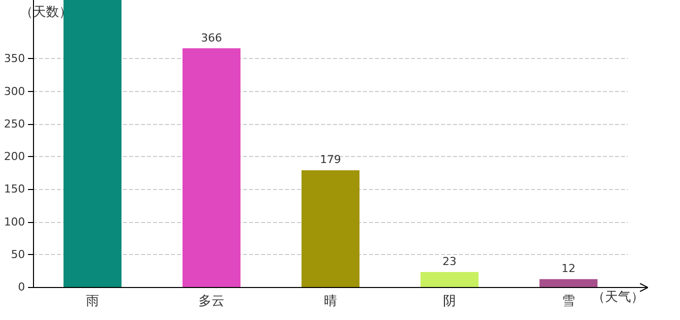 This screenshot has width=680, height=320. What do you see at coordinates (211, 37) in the screenshot?
I see `data-label: 366` at bounding box center [211, 37].